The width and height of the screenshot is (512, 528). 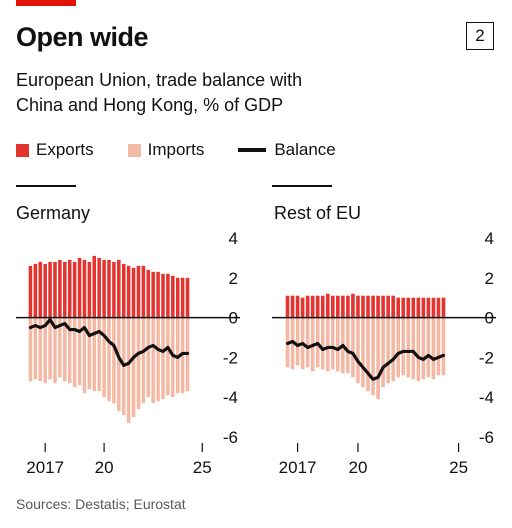 I want to click on legend: Exports Imports Balance, so click(x=193, y=150).